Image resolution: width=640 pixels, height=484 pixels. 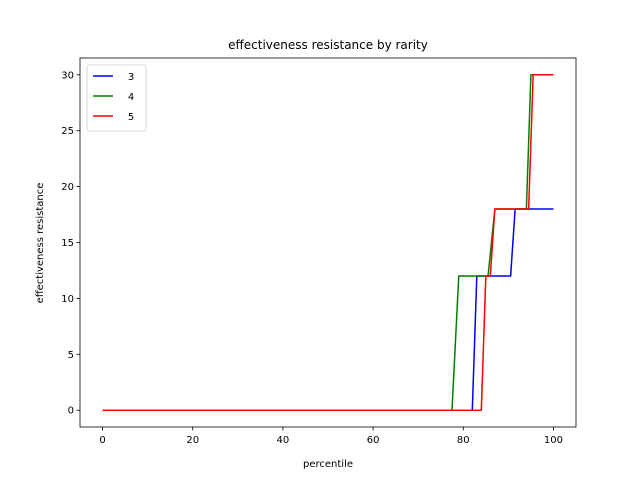 I want to click on x-tick-label: 20, so click(x=192, y=440).